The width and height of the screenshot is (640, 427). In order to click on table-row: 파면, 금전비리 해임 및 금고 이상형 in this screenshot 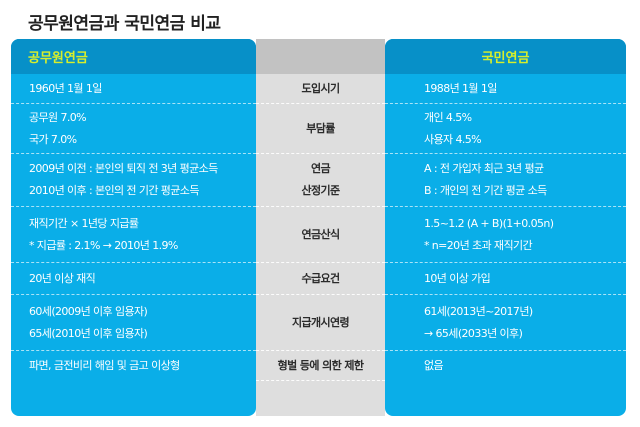, I will do `click(133, 366)`.